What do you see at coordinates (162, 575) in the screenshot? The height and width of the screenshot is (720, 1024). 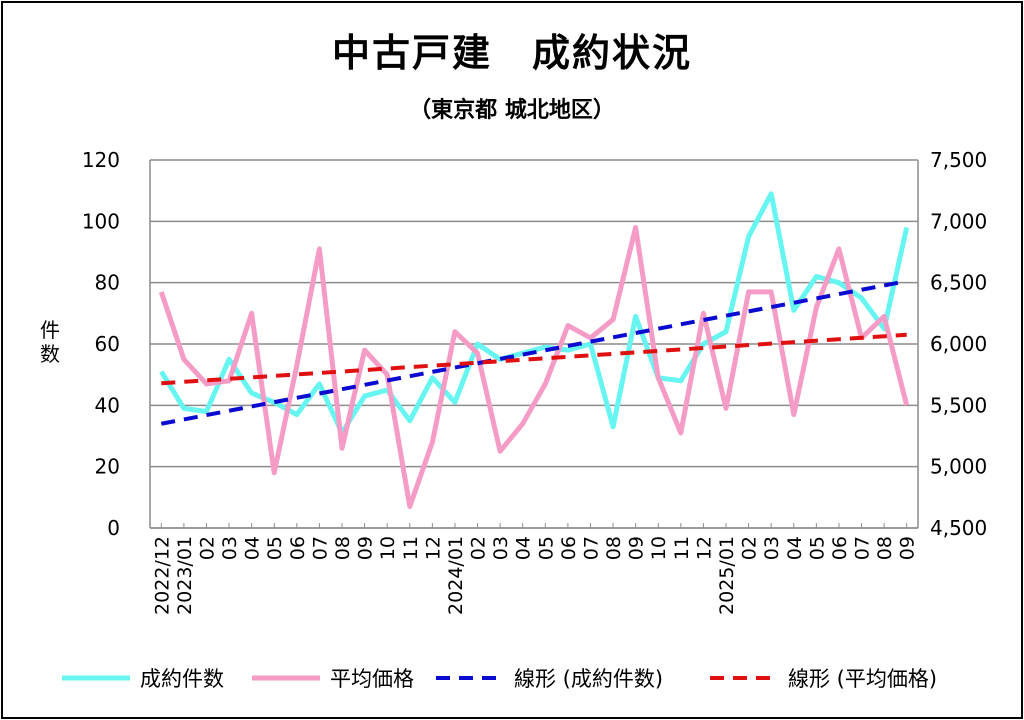 I see `x-tick-label: 2022/12` at bounding box center [162, 575].